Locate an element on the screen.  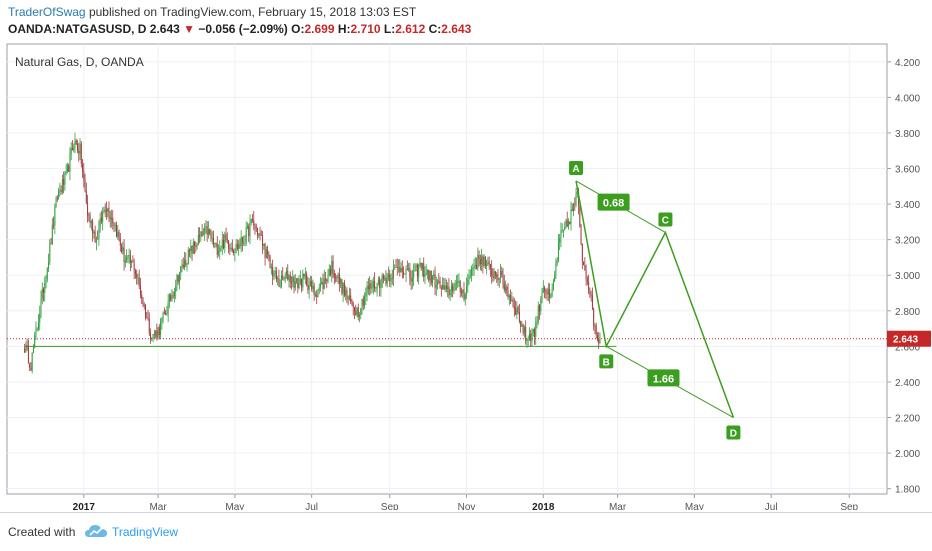
pattern-point-b: B is located at coordinates (606, 361).